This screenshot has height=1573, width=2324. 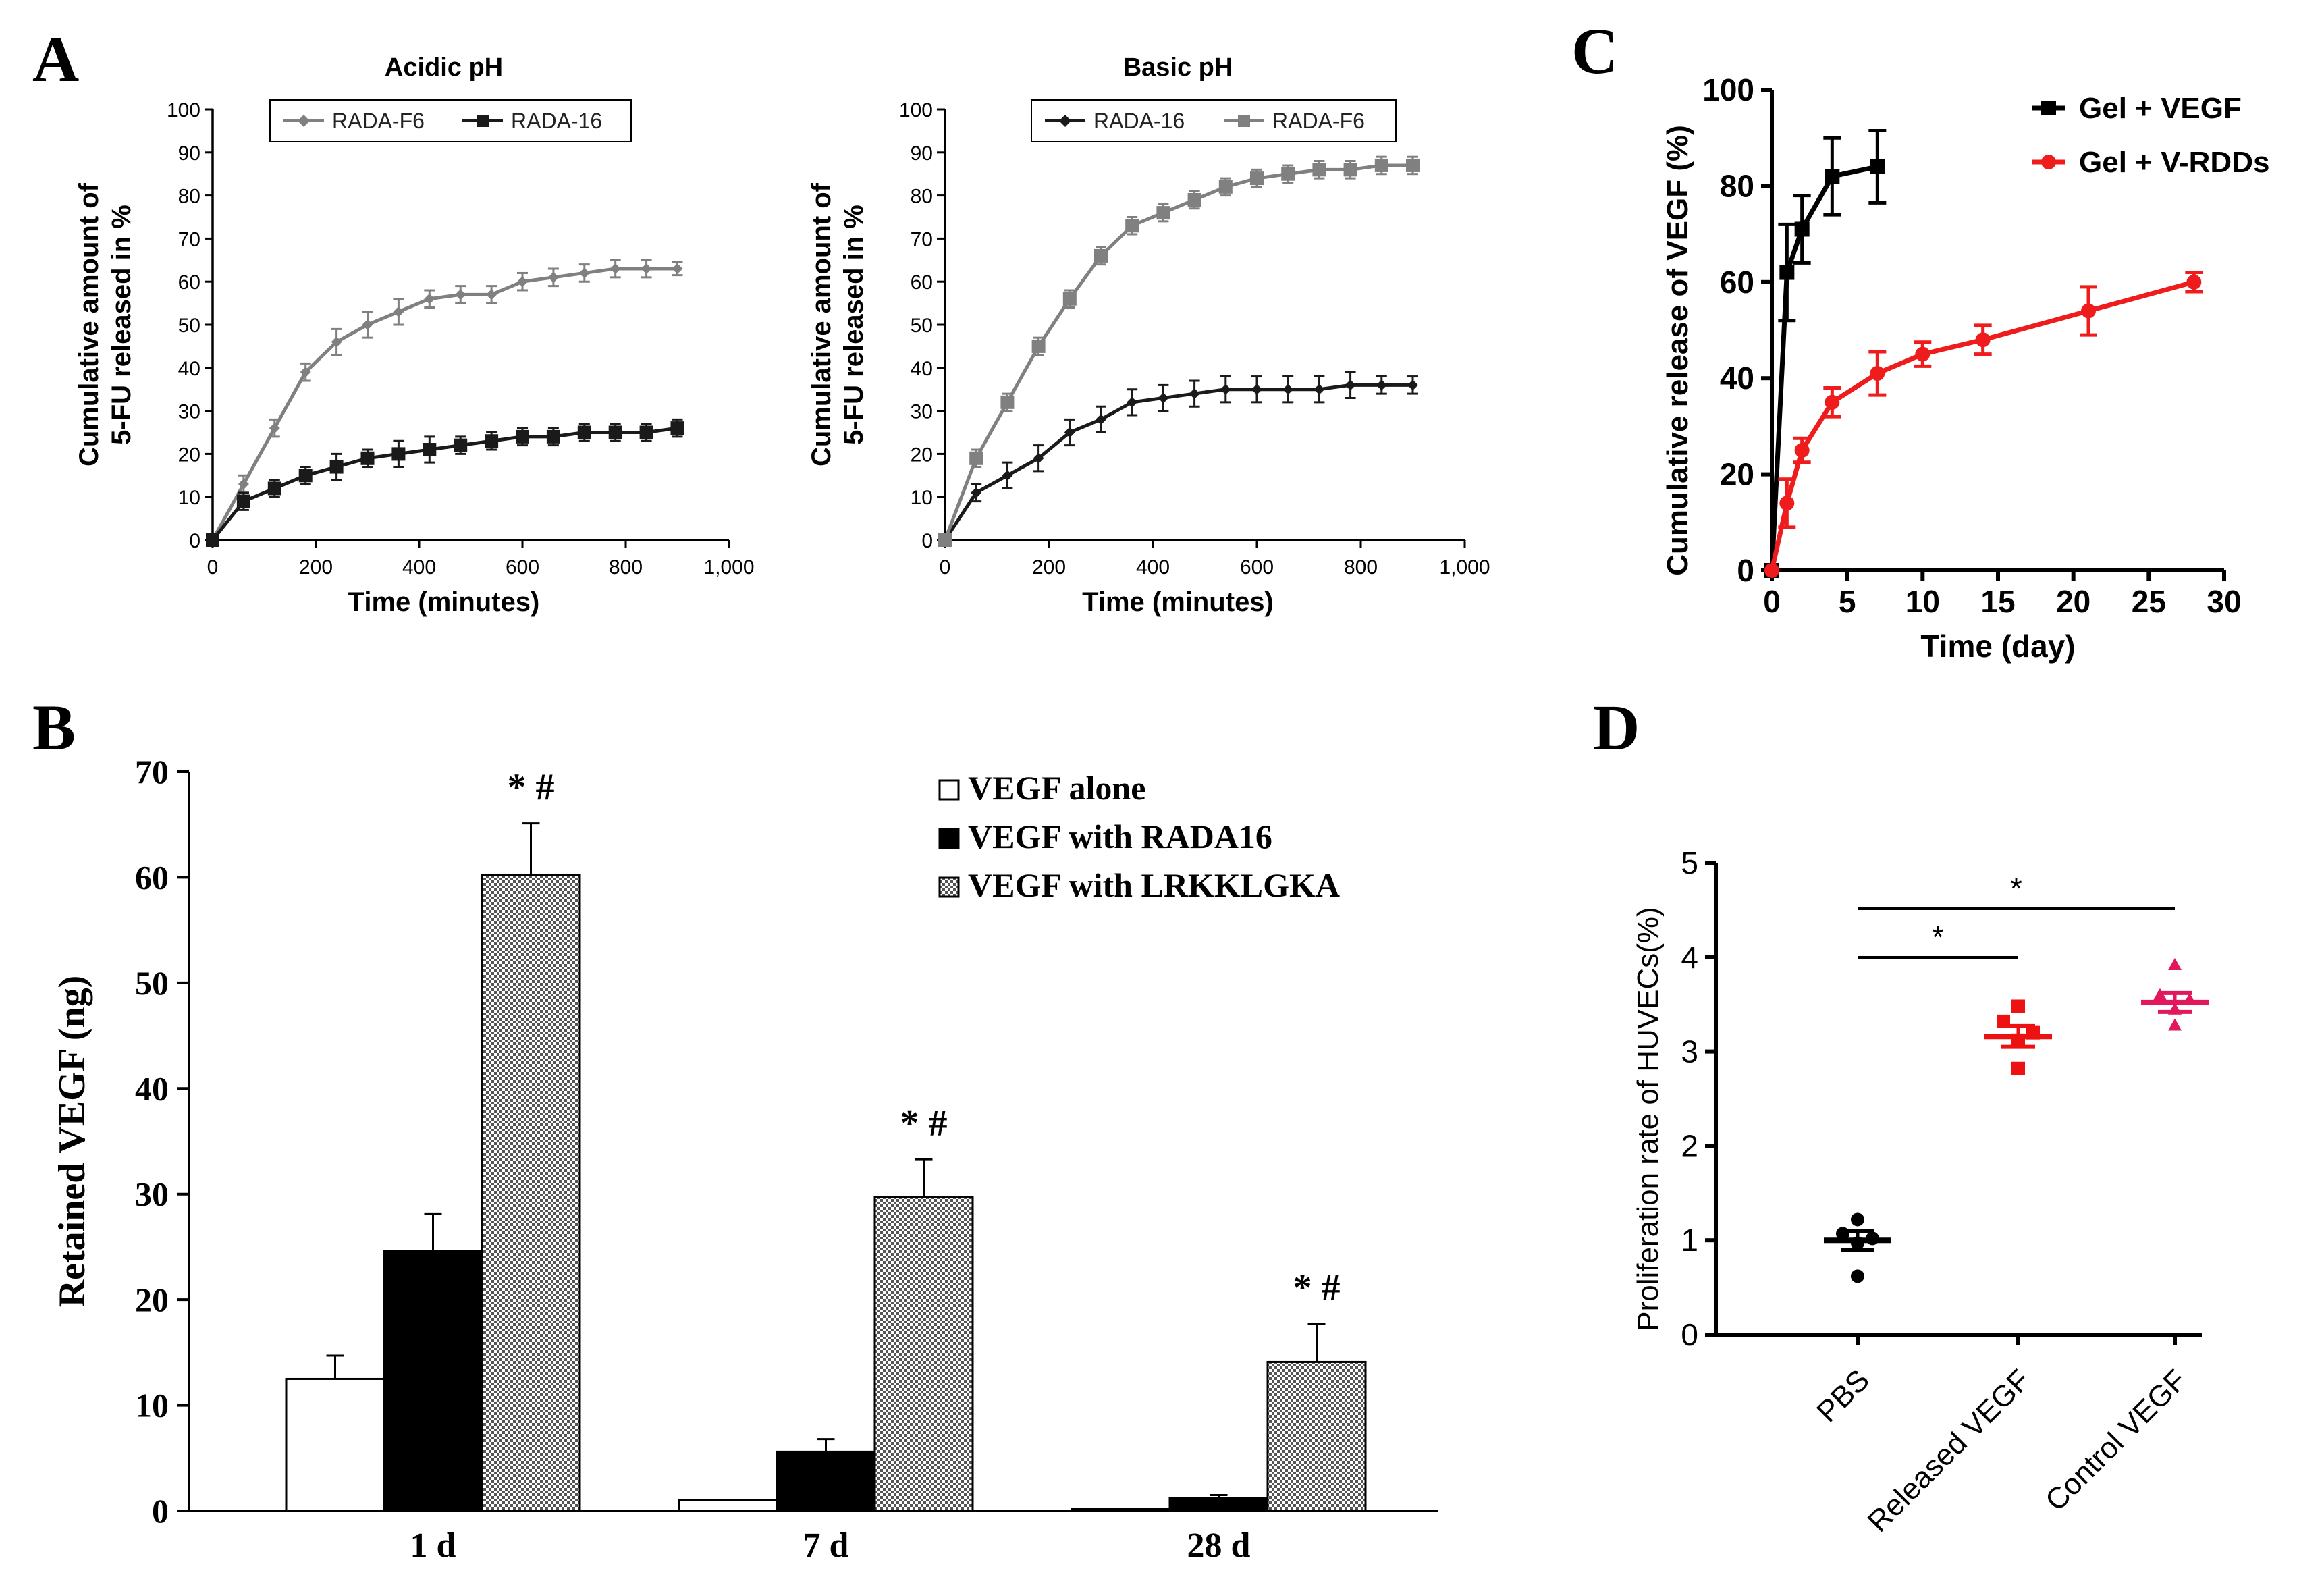 What do you see at coordinates (922, 455) in the screenshot?
I see `y-tick-label: 20` at bounding box center [922, 455].